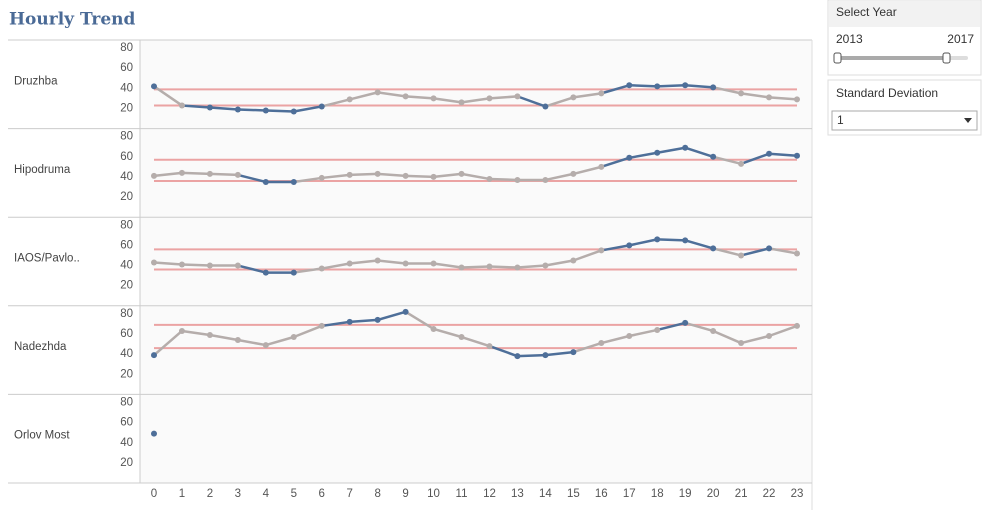  What do you see at coordinates (517, 494) in the screenshot?
I see `x-tick-label: 13` at bounding box center [517, 494].